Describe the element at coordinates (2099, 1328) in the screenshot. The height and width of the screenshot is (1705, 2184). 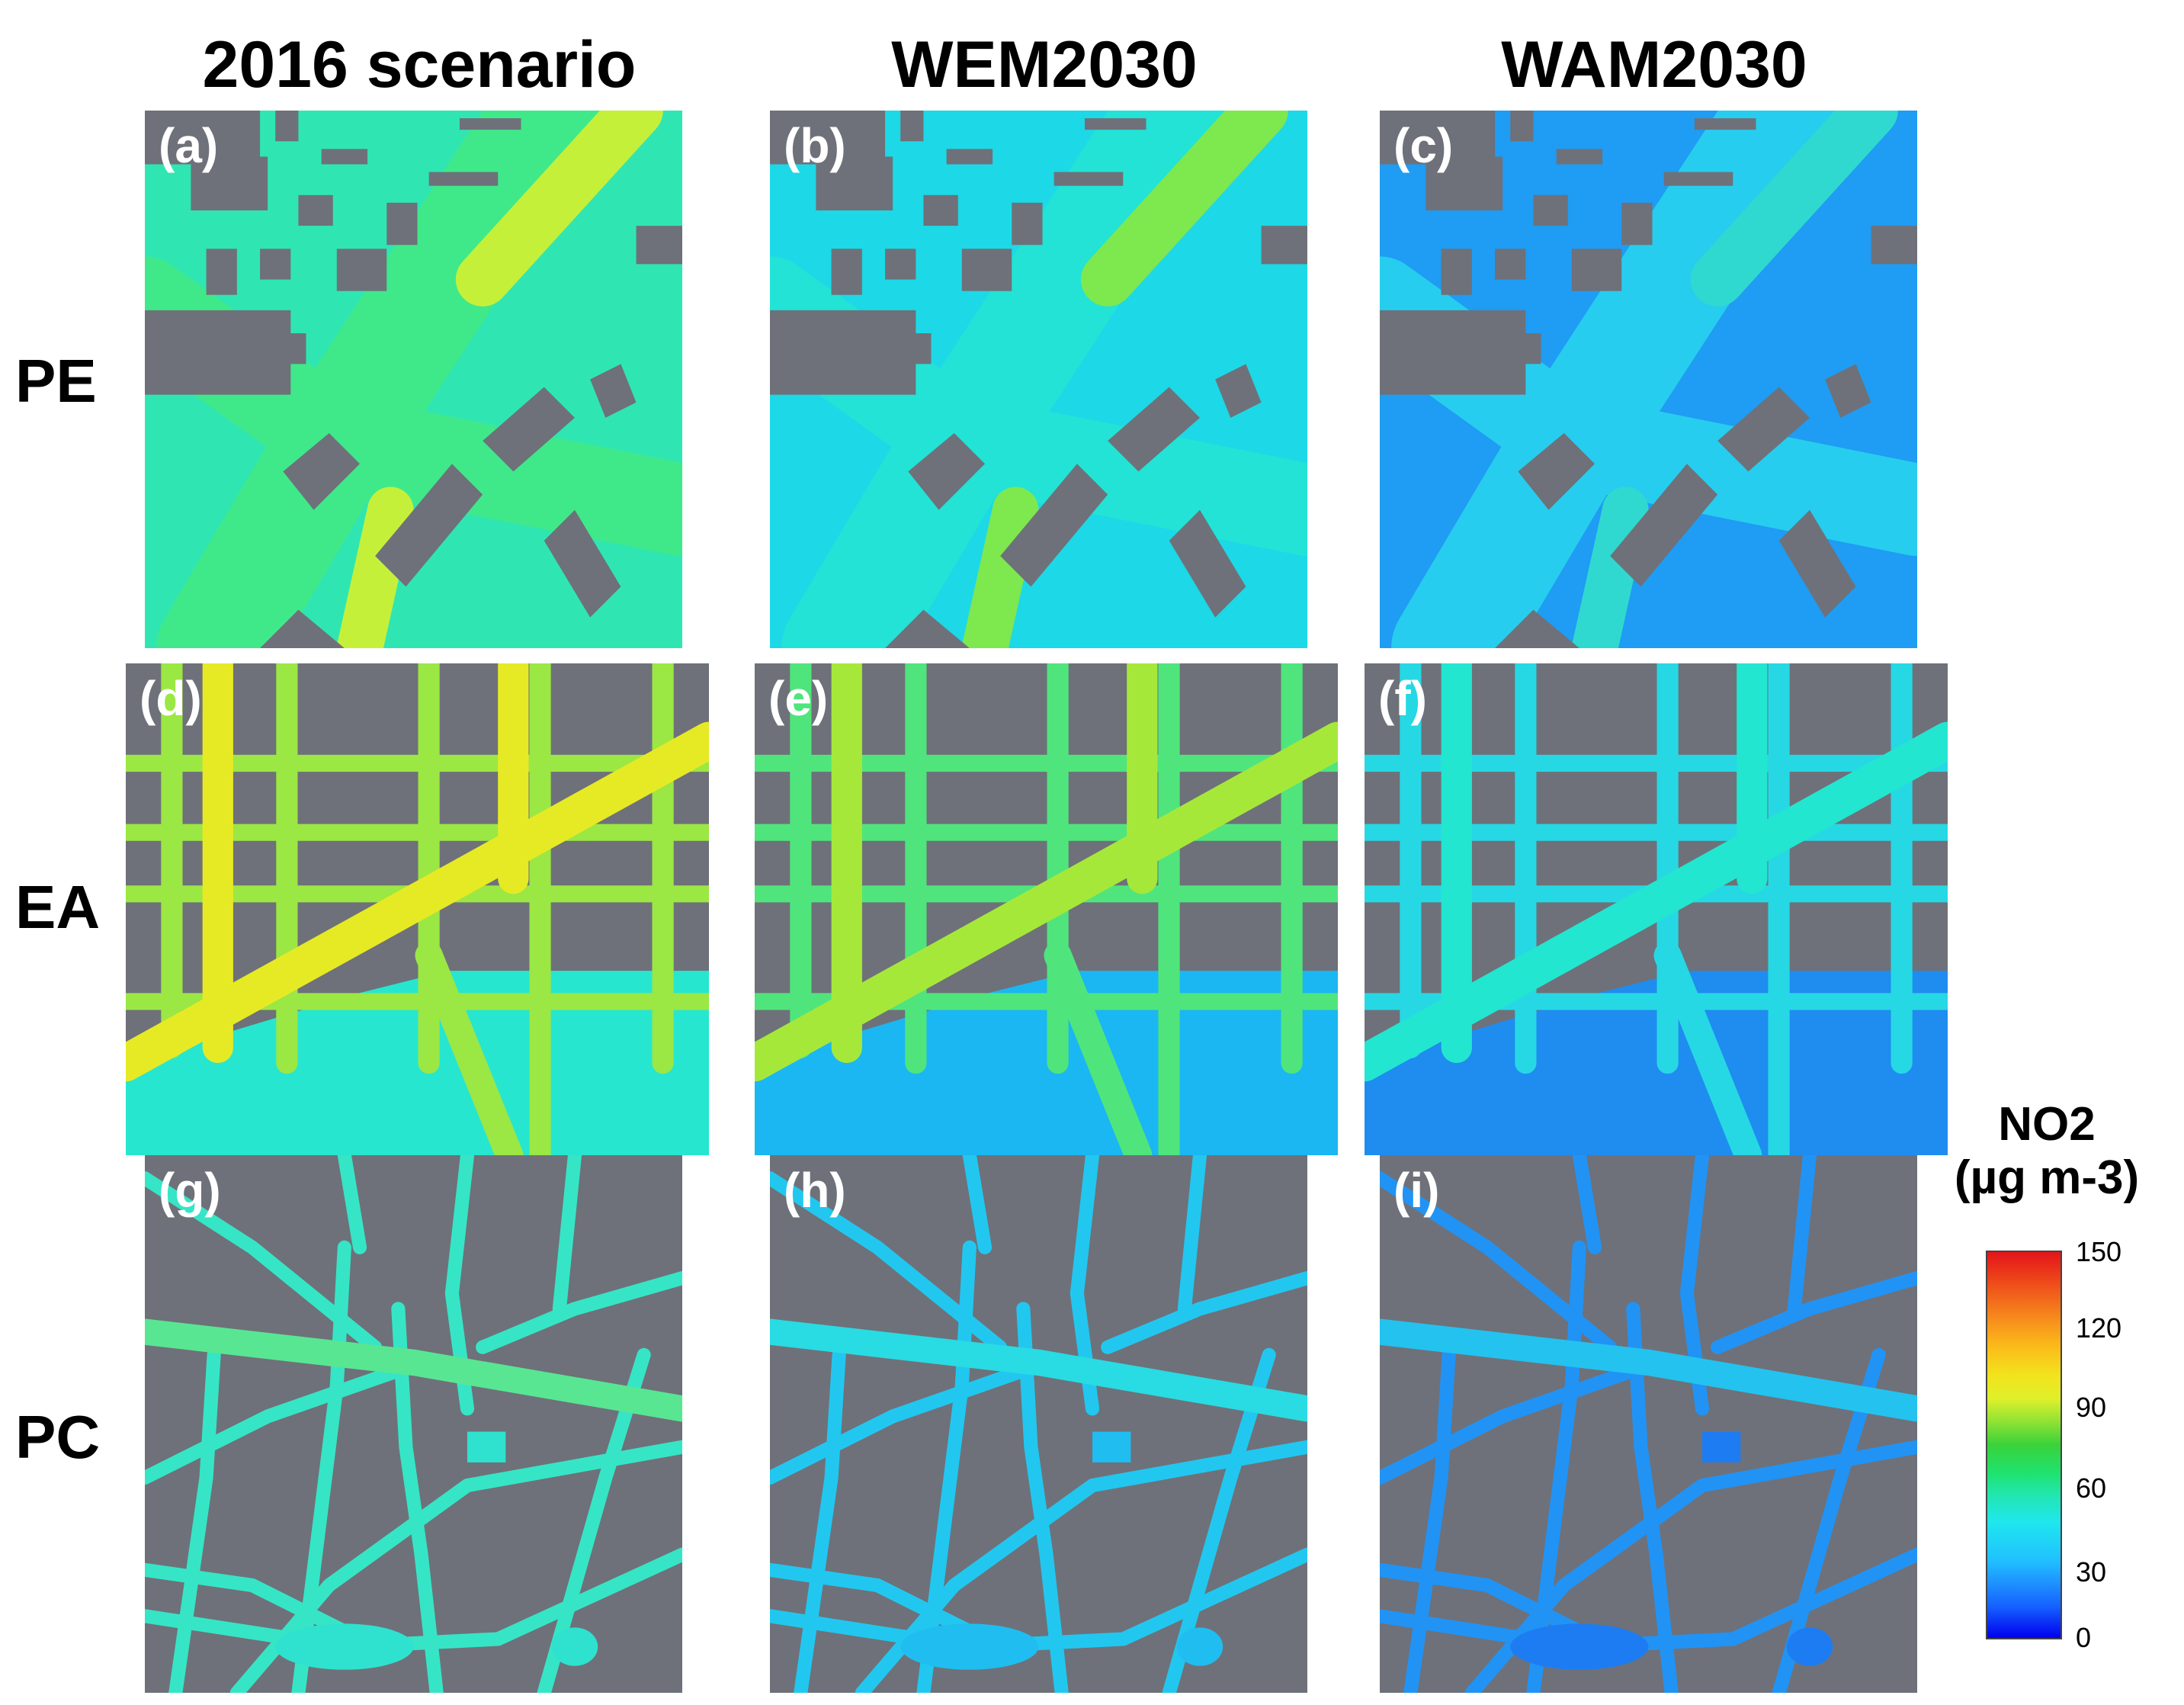
I see `colorbar-tick-120: 120` at that location.